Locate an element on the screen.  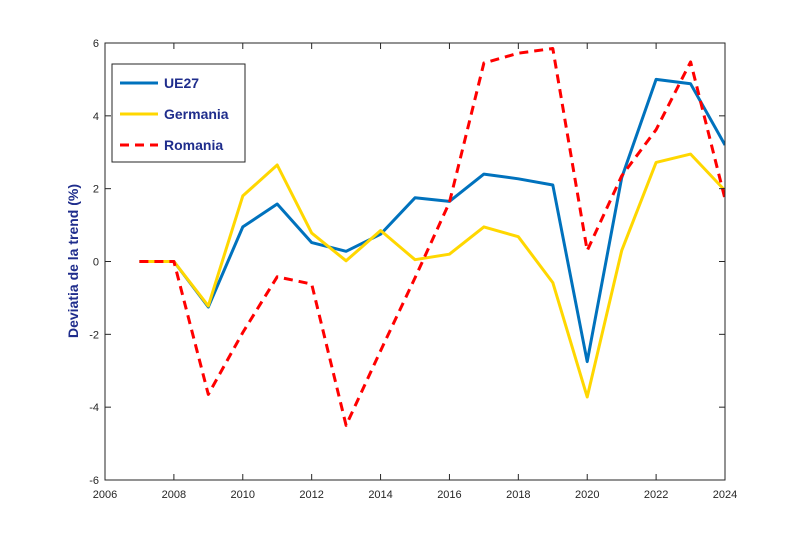
x-tick-label: 2006 is located at coordinates (105, 495).